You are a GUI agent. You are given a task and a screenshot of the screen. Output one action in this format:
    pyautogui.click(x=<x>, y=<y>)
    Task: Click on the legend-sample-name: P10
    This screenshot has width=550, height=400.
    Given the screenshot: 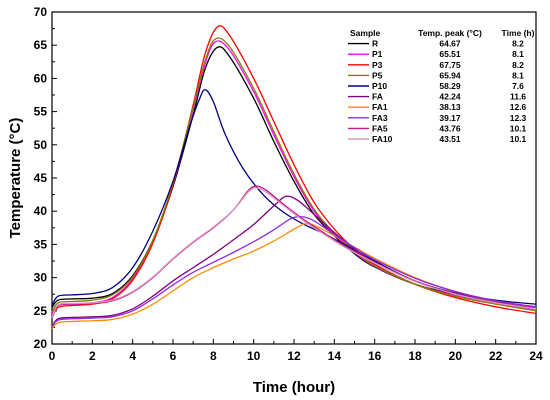 What is the action you would take?
    pyautogui.click(x=379, y=86)
    